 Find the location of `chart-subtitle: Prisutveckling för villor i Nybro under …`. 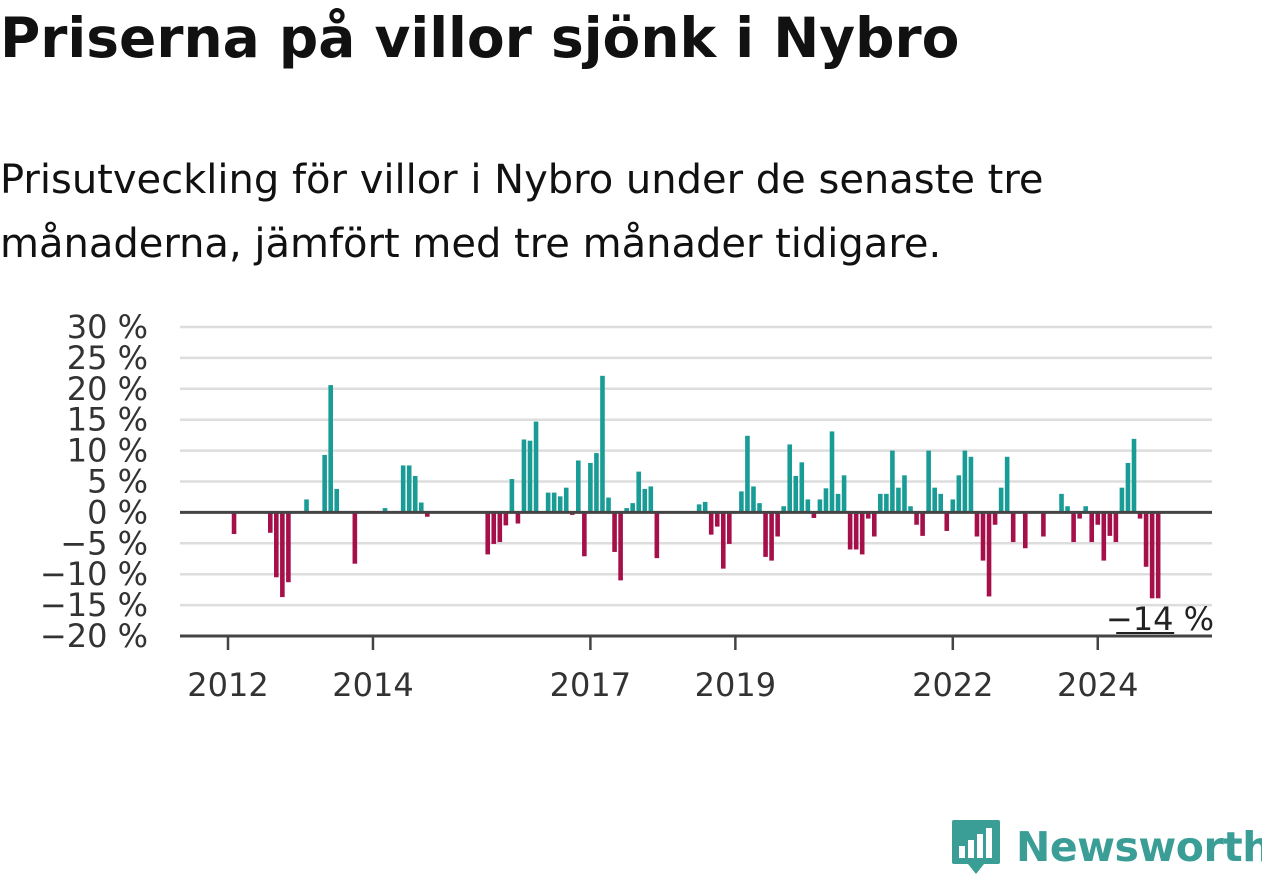

chart-subtitle: Prisutveckling för villor i Nybro under … is located at coordinates (522, 212).